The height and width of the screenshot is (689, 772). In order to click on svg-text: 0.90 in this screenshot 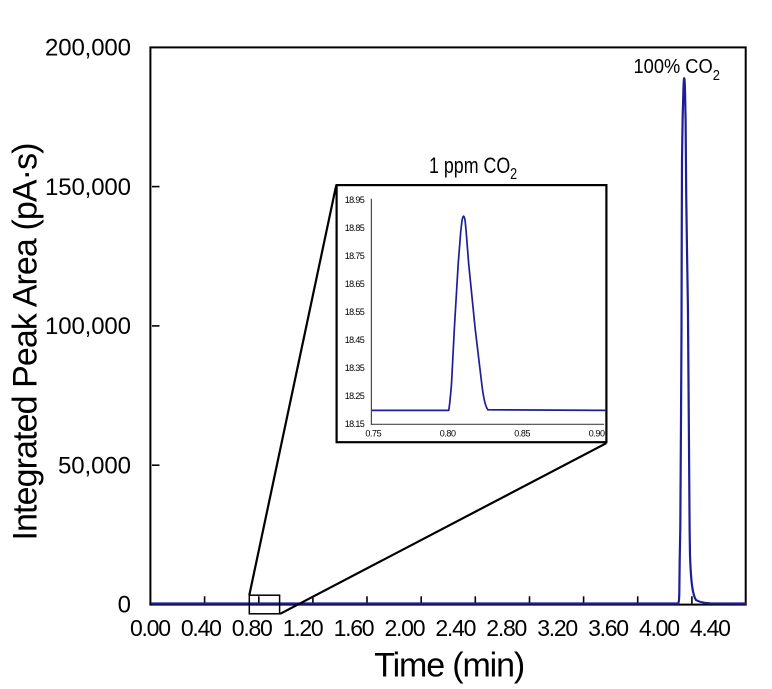, I will do `click(597, 433)`.